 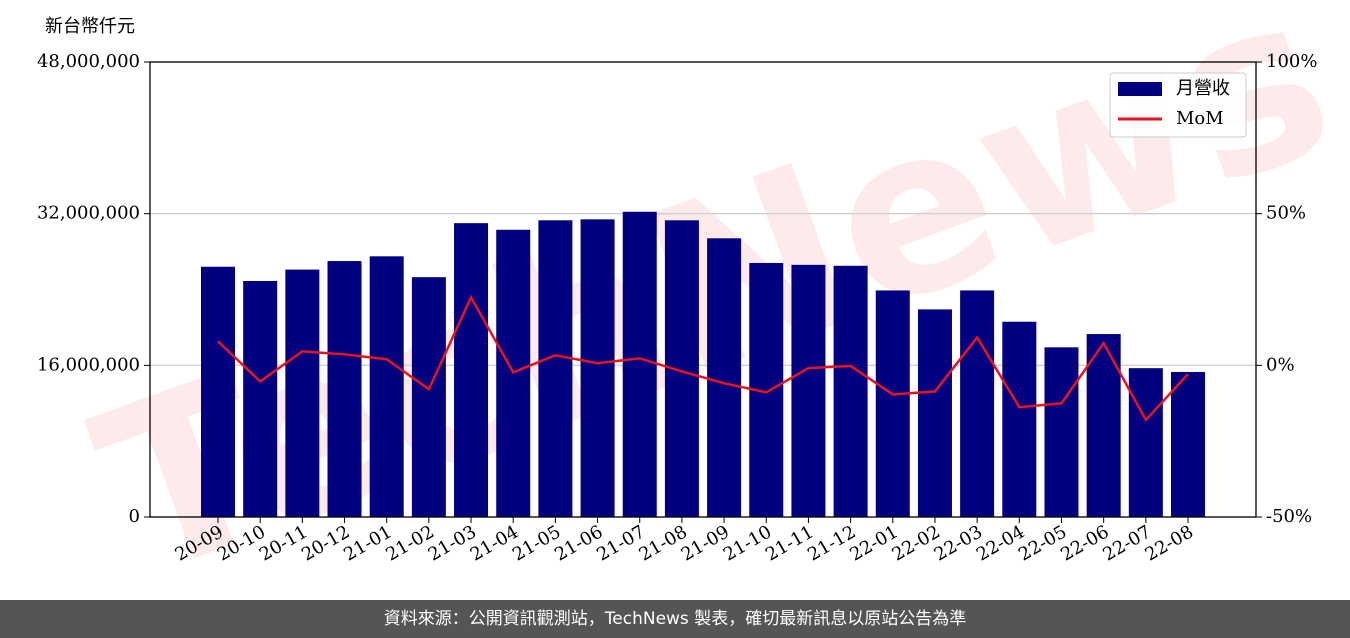 I want to click on y2-tick-label: 100%, so click(x=1291, y=61).